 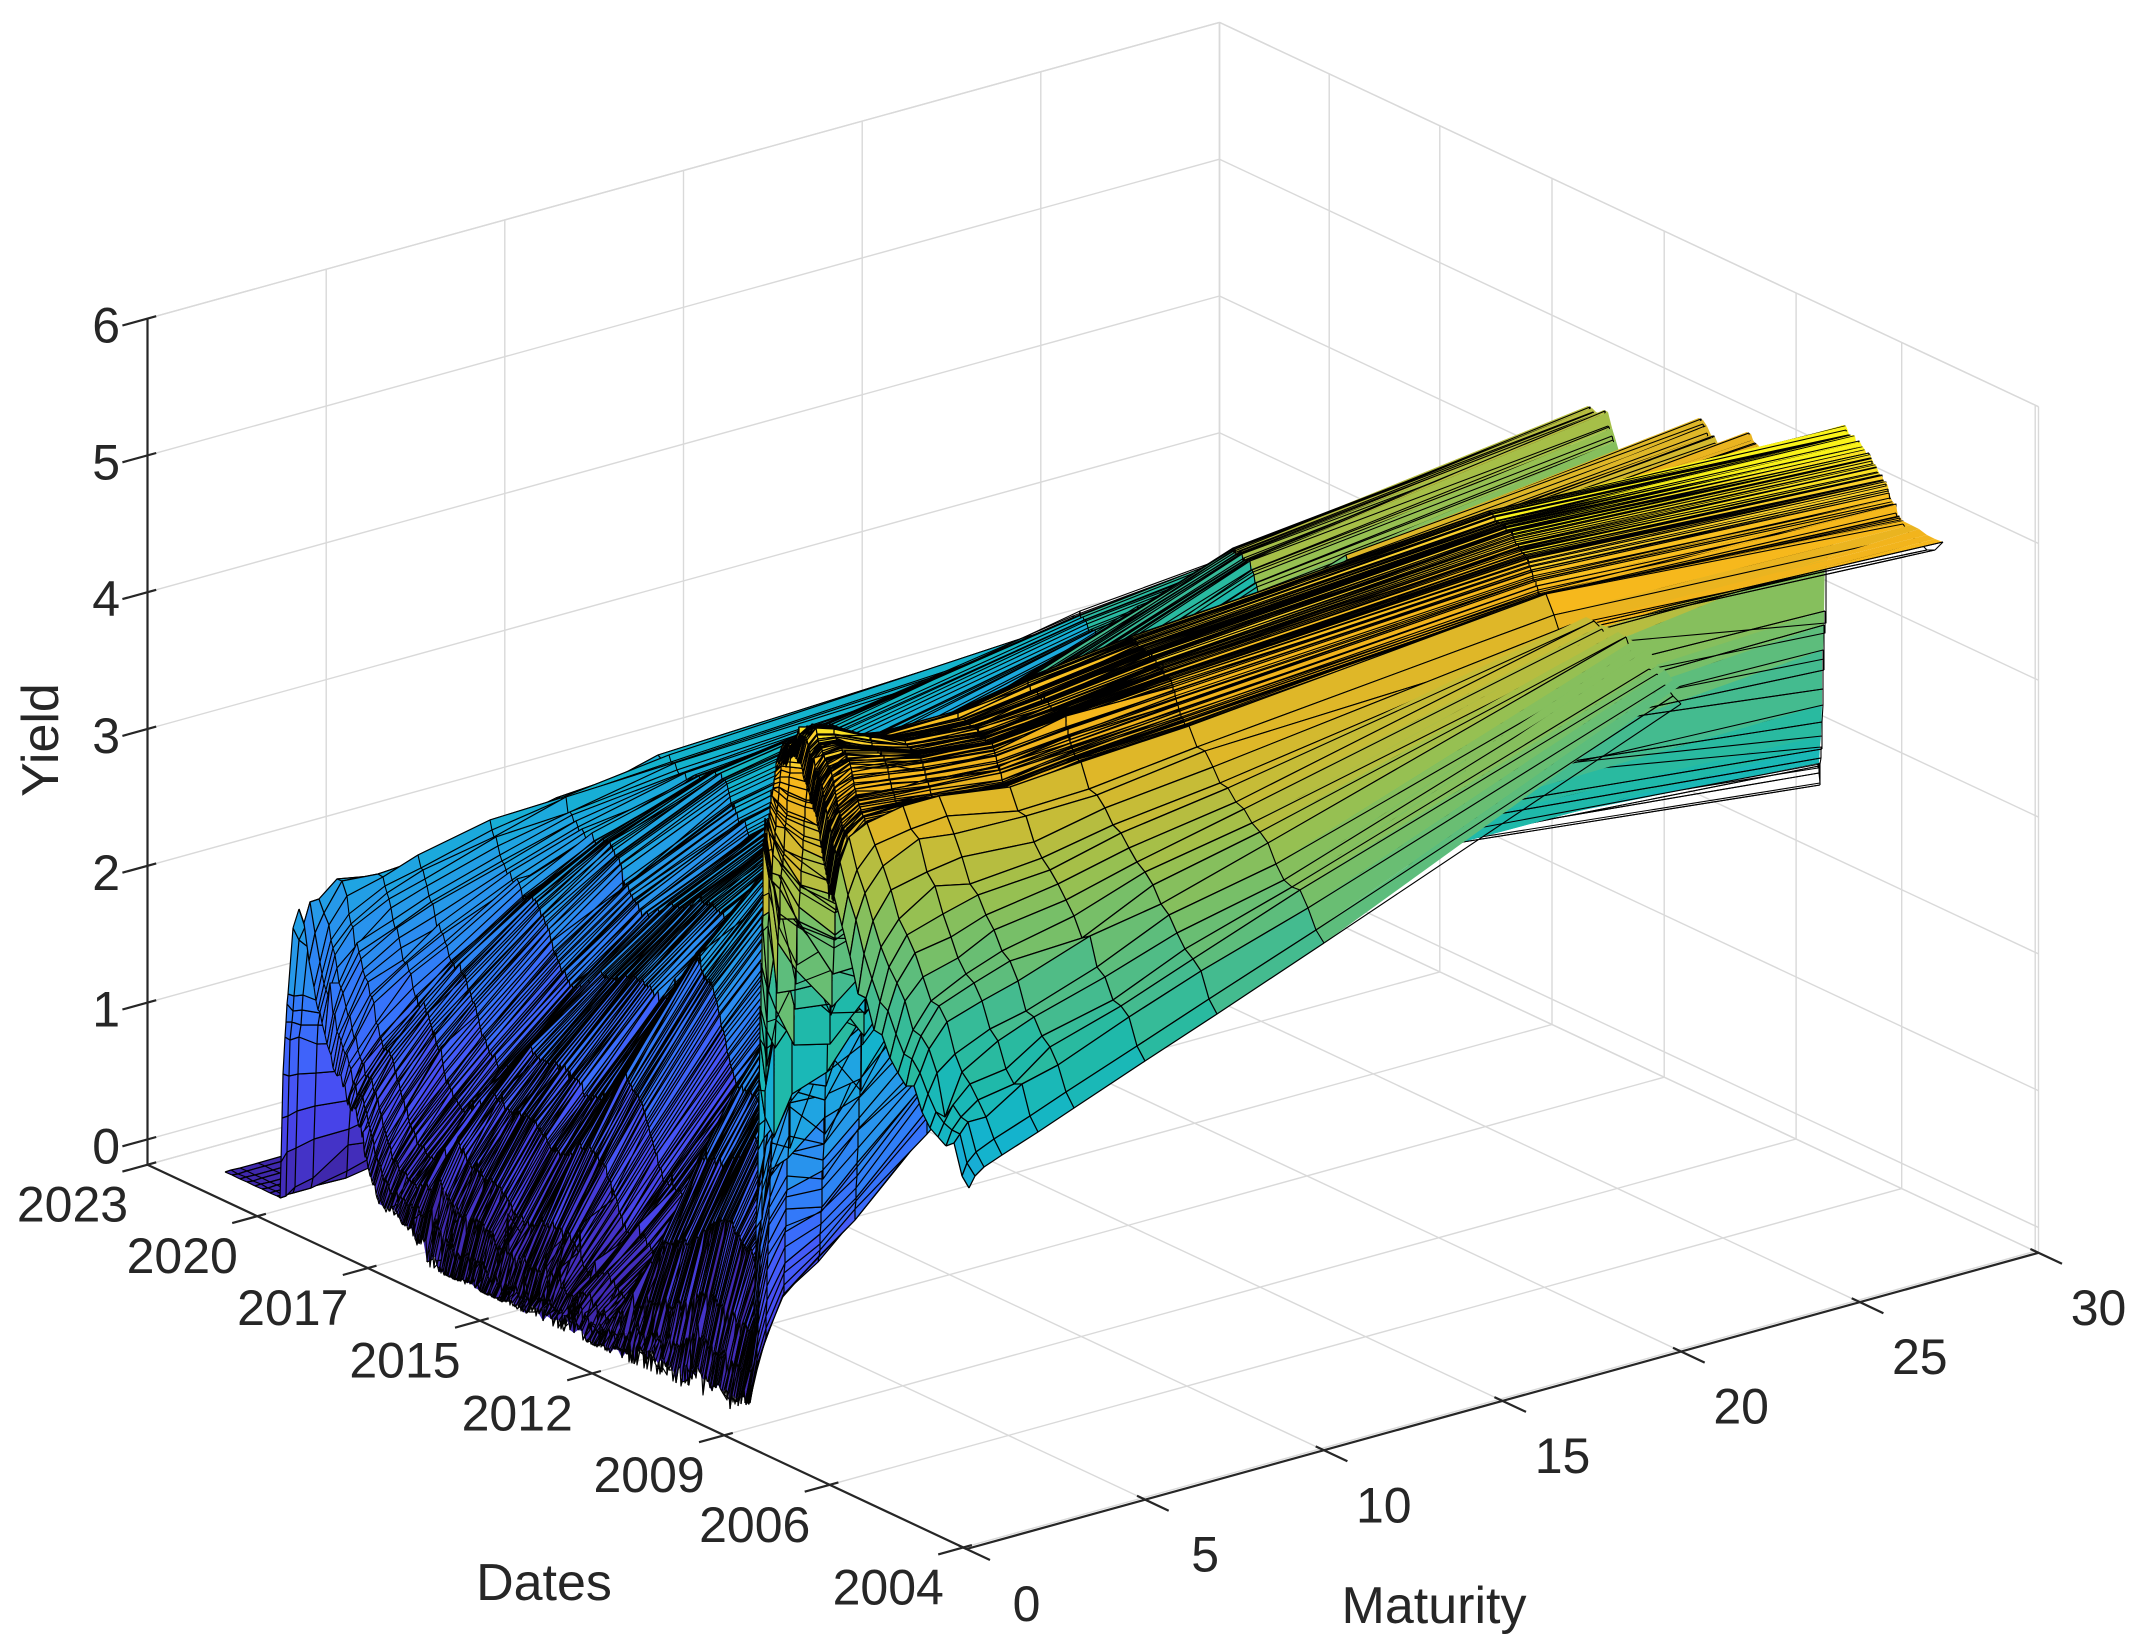 I want to click on svg-text: Maturity, so click(x=1434, y=1606).